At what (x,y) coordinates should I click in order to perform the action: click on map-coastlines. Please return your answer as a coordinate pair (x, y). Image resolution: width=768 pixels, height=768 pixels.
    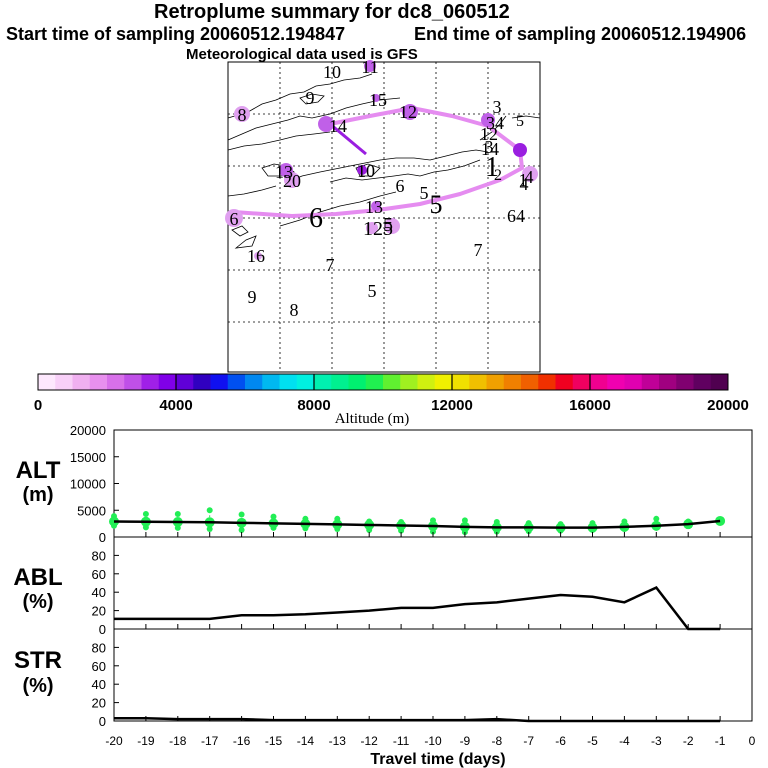
    Looking at the image, I should click on (384, 161).